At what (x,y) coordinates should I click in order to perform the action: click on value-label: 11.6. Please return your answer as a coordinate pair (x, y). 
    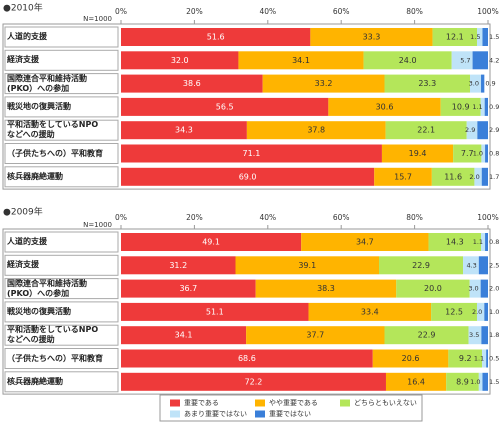
    Looking at the image, I should click on (453, 176).